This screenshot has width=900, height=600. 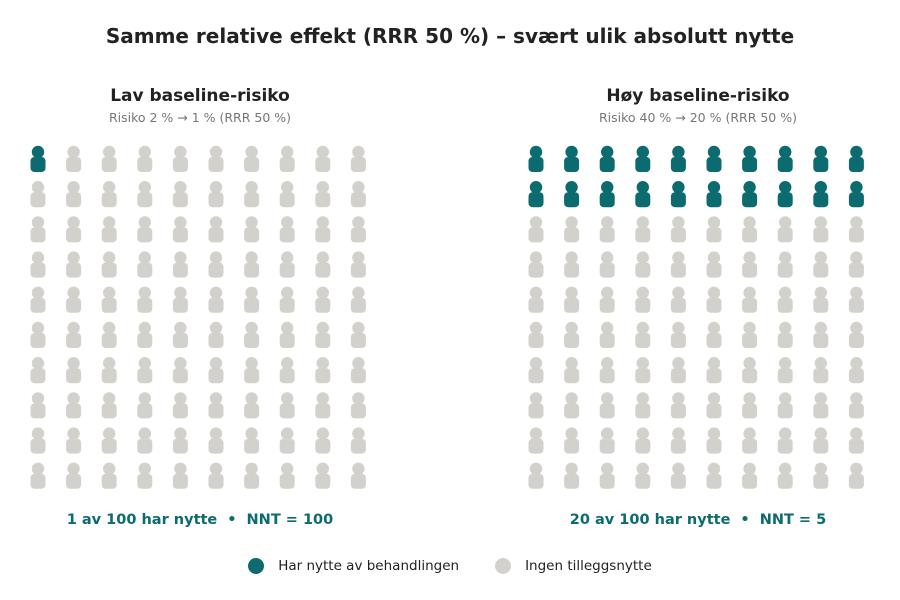 I want to click on panel-summary: 1 av 100 har nytte • NNT = 100, so click(x=200, y=520).